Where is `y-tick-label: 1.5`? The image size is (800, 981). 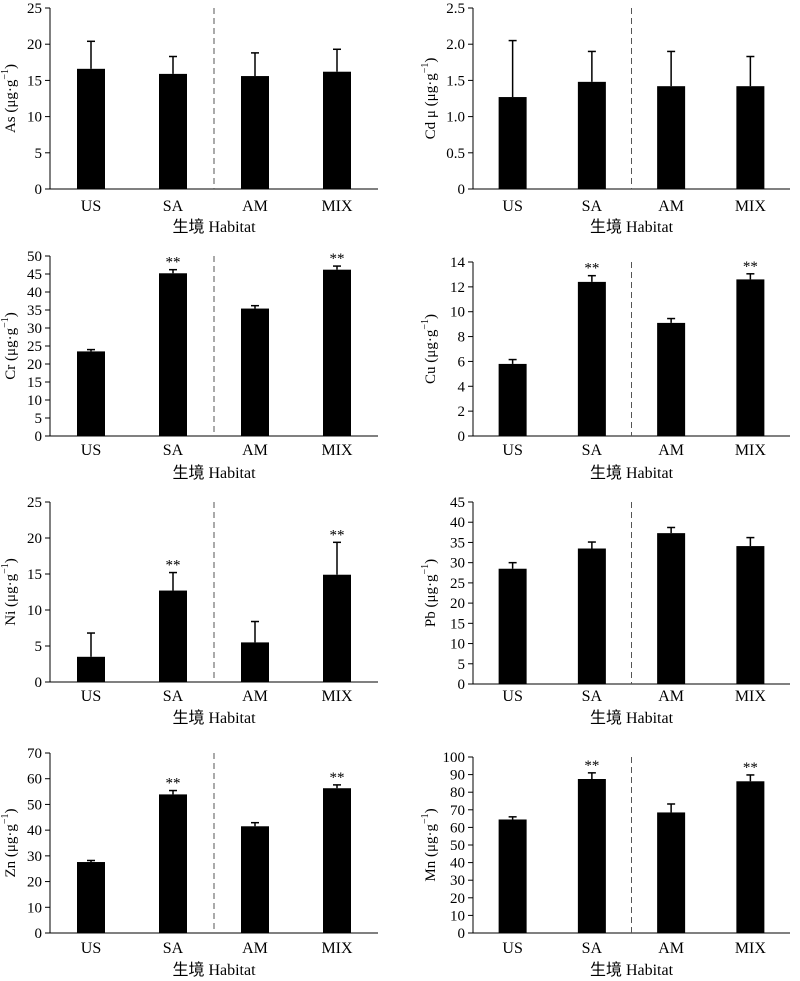 y-tick-label: 1.5 is located at coordinates (455, 81).